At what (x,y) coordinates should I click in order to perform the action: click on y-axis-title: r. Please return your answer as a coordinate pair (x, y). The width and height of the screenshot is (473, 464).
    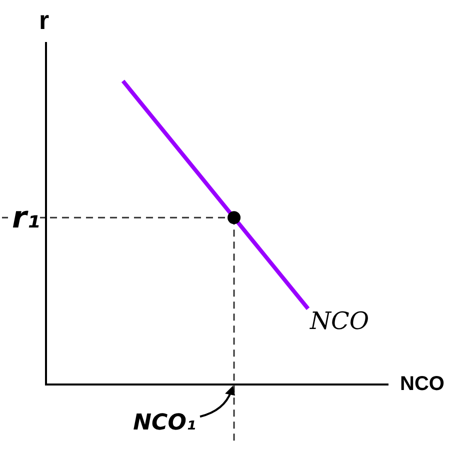
    Looking at the image, I should click on (44, 20).